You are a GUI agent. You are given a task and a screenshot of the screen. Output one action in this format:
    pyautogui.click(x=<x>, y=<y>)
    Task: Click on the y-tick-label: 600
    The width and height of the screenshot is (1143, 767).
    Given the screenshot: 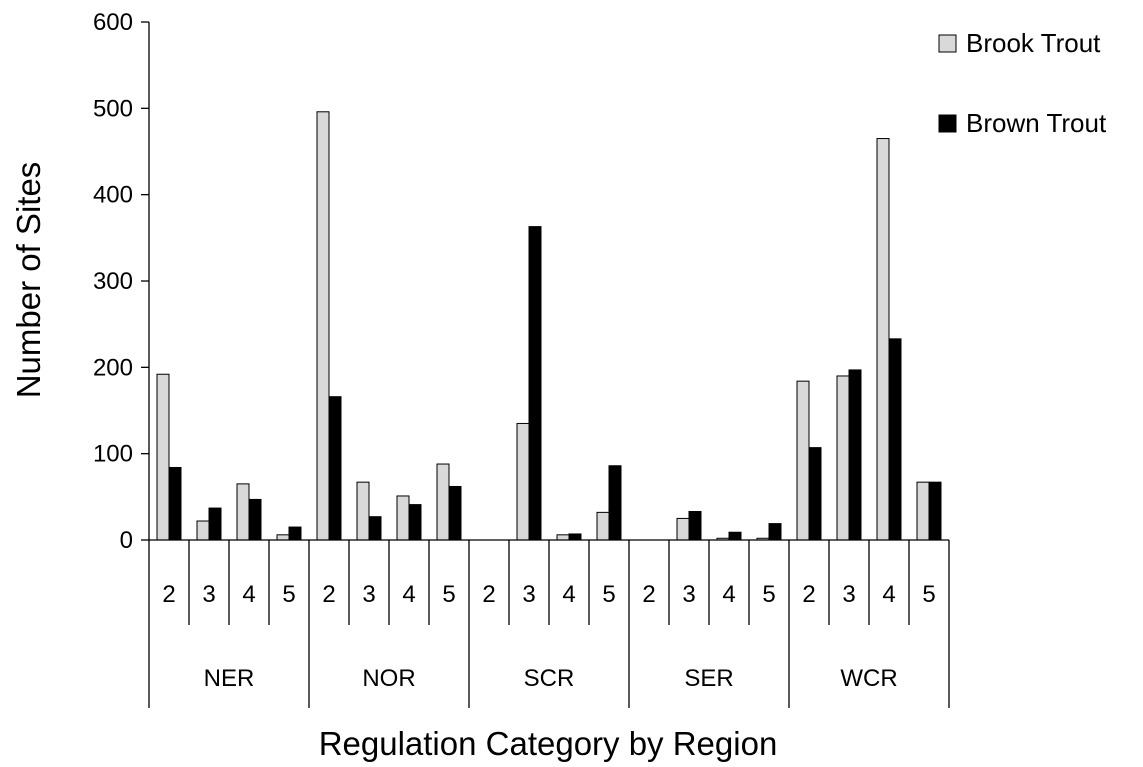 What is the action you would take?
    pyautogui.click(x=113, y=22)
    